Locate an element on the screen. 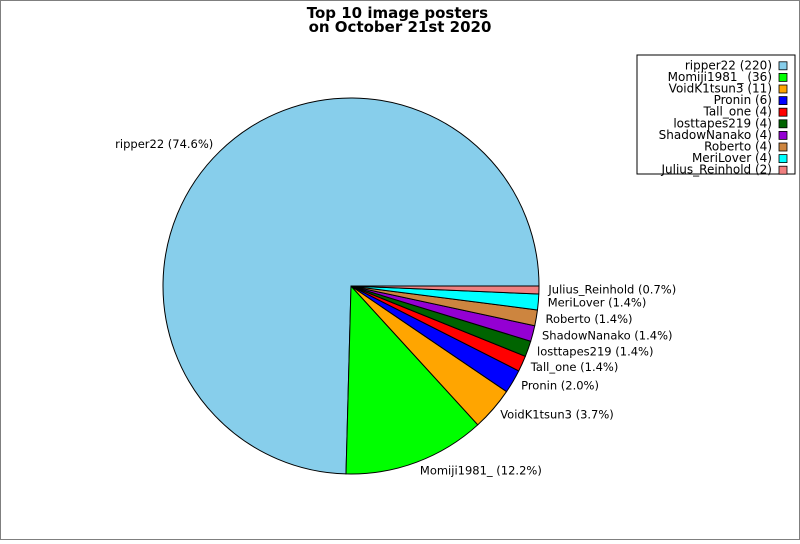 The height and width of the screenshot is (544, 800). pie-slice-julius-reinhold is located at coordinates (445, 290).